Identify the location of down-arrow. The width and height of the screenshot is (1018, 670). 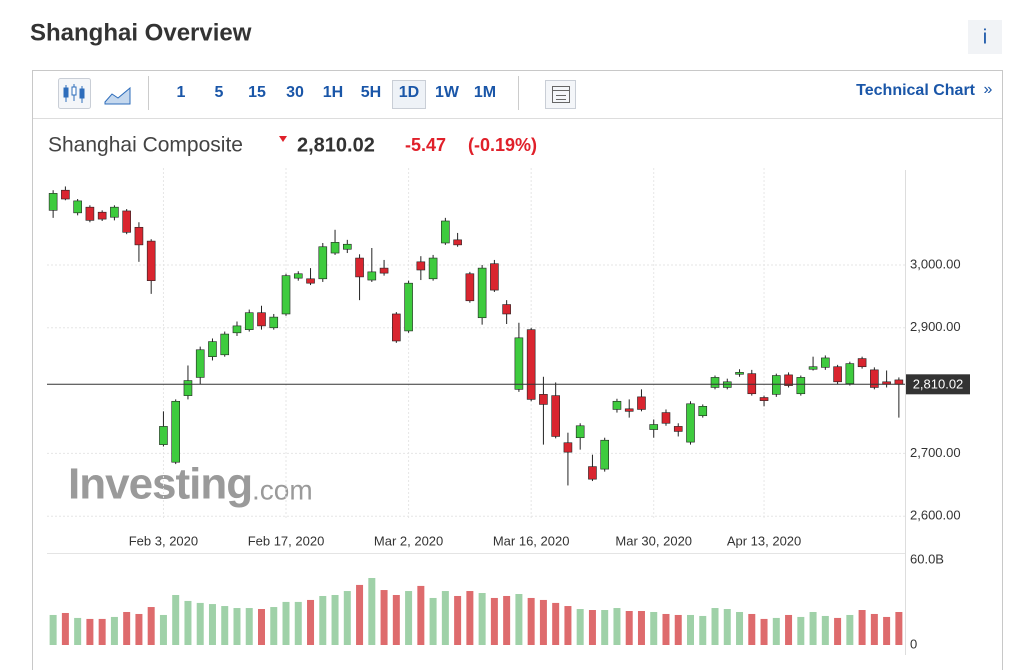
(283, 139).